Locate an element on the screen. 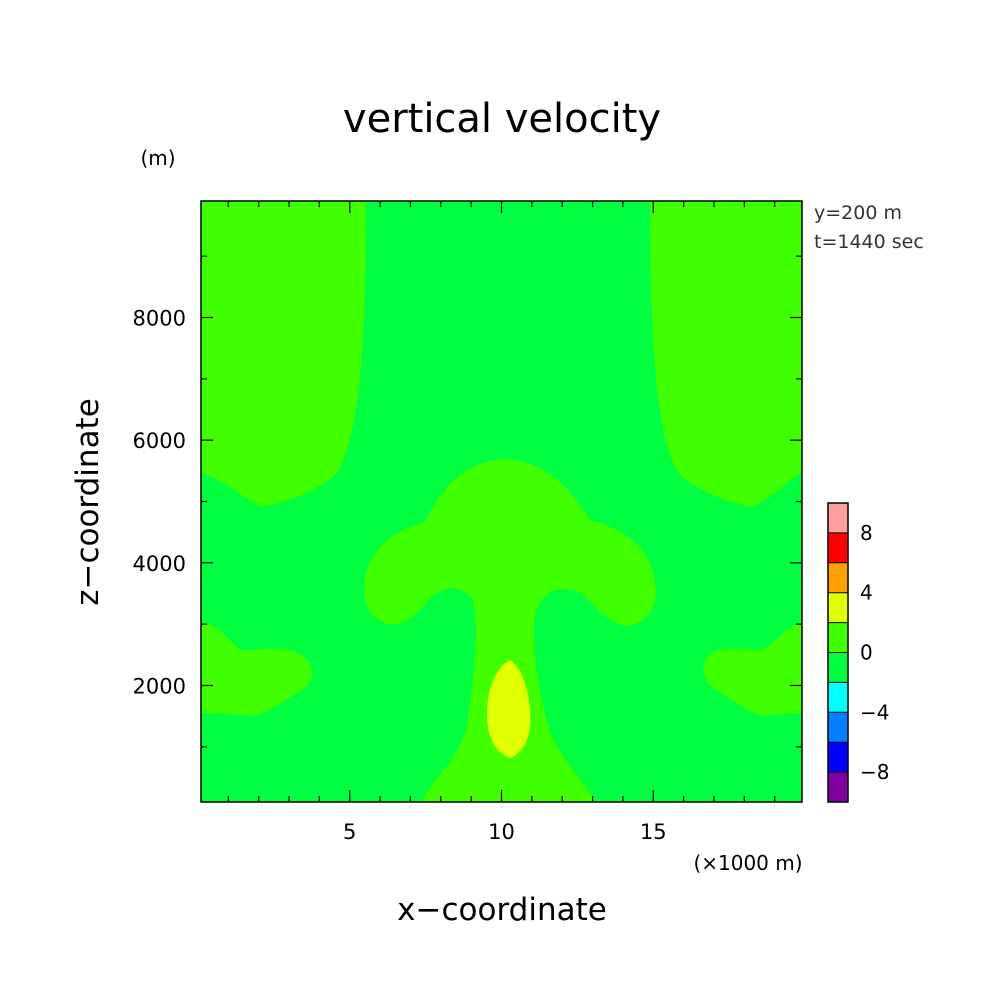 The height and width of the screenshot is (1004, 1004). region-central-core is located at coordinates (508, 709).